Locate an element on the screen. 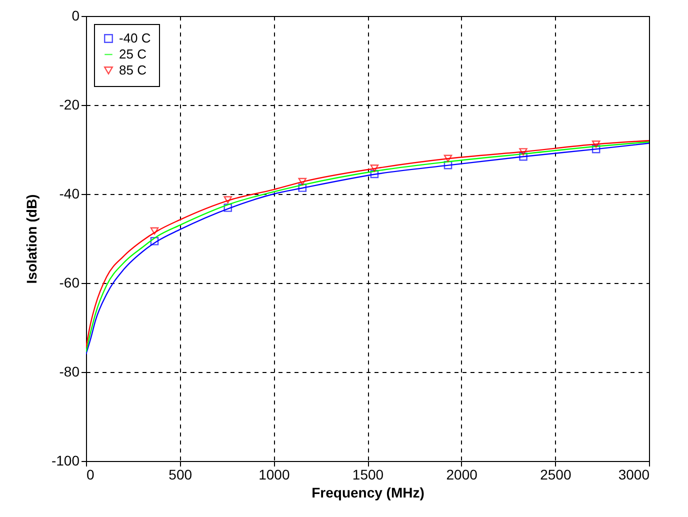 This screenshot has width=688, height=517. y-tick-label: -60 is located at coordinates (69, 282).